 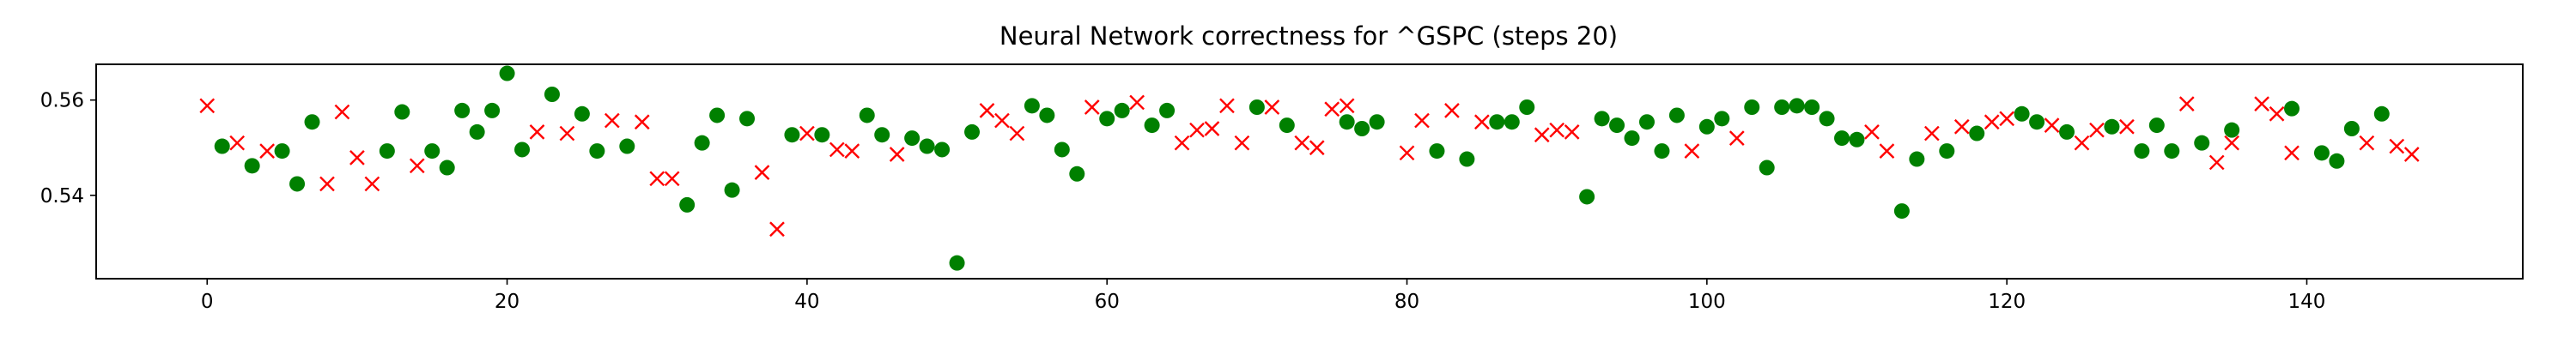 What do you see at coordinates (1407, 302) in the screenshot?
I see `x-tick-label: 80` at bounding box center [1407, 302].